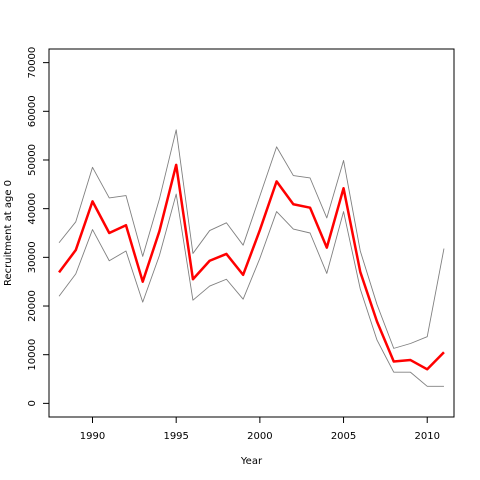  Describe the element at coordinates (343, 436) in the screenshot. I see `x-tick-label: 2005` at that location.